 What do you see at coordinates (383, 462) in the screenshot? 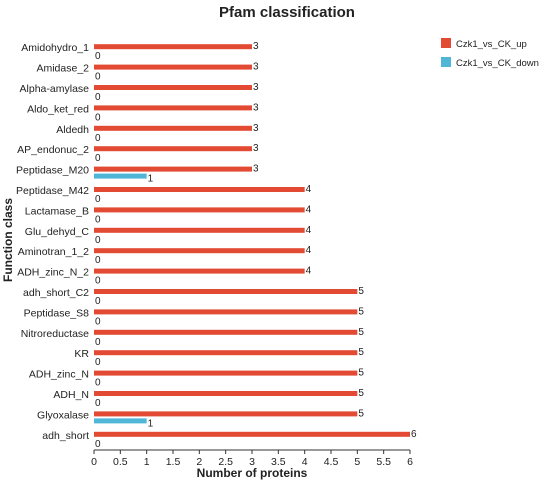
I see `x-tick-label-11: 5.5` at bounding box center [383, 462].